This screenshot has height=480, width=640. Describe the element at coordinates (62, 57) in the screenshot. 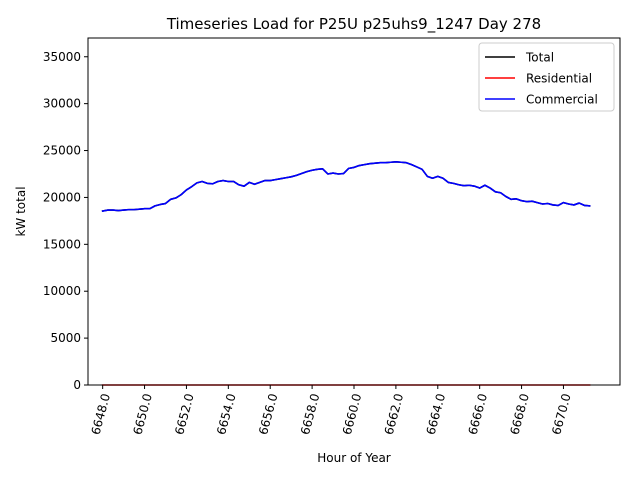

I see `y-tick-label: 35000` at that location.